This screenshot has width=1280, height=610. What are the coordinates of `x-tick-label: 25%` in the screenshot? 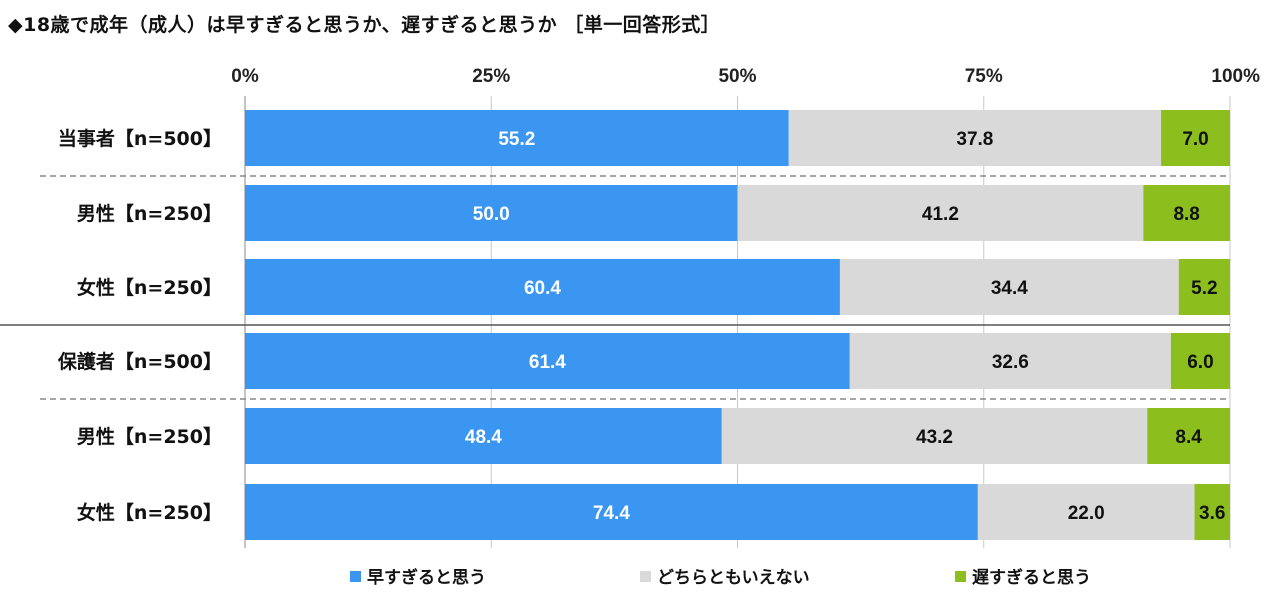 It's located at (491, 76).